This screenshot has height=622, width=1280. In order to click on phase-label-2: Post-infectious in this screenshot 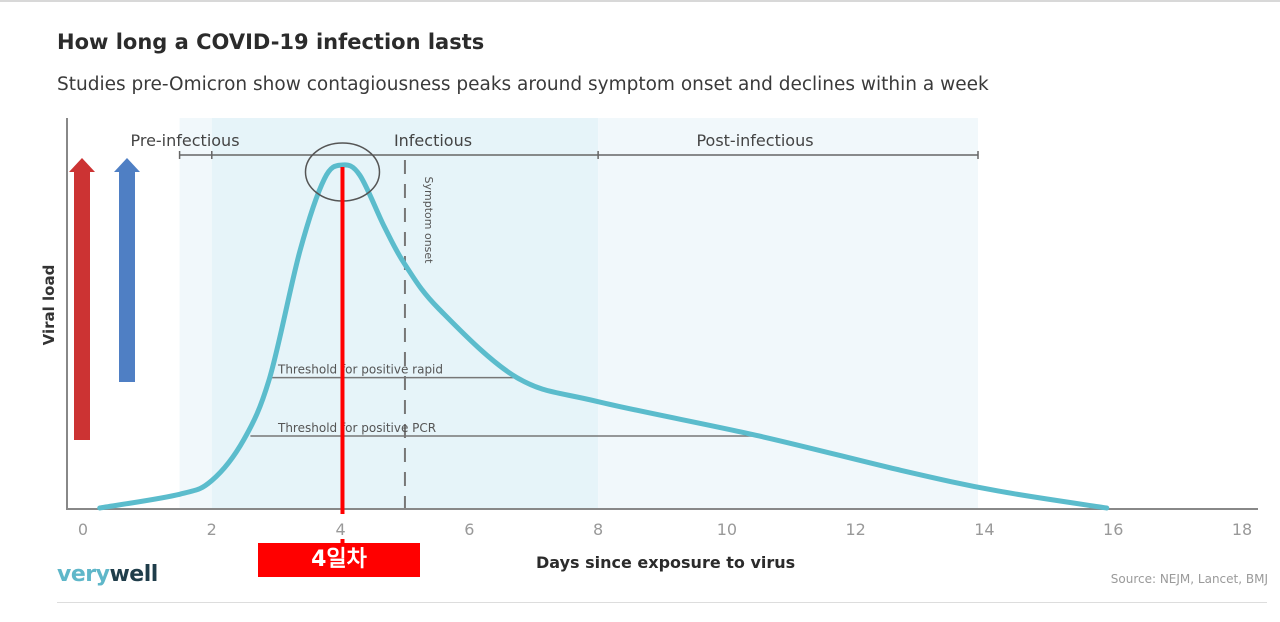, I will do `click(754, 140)`.